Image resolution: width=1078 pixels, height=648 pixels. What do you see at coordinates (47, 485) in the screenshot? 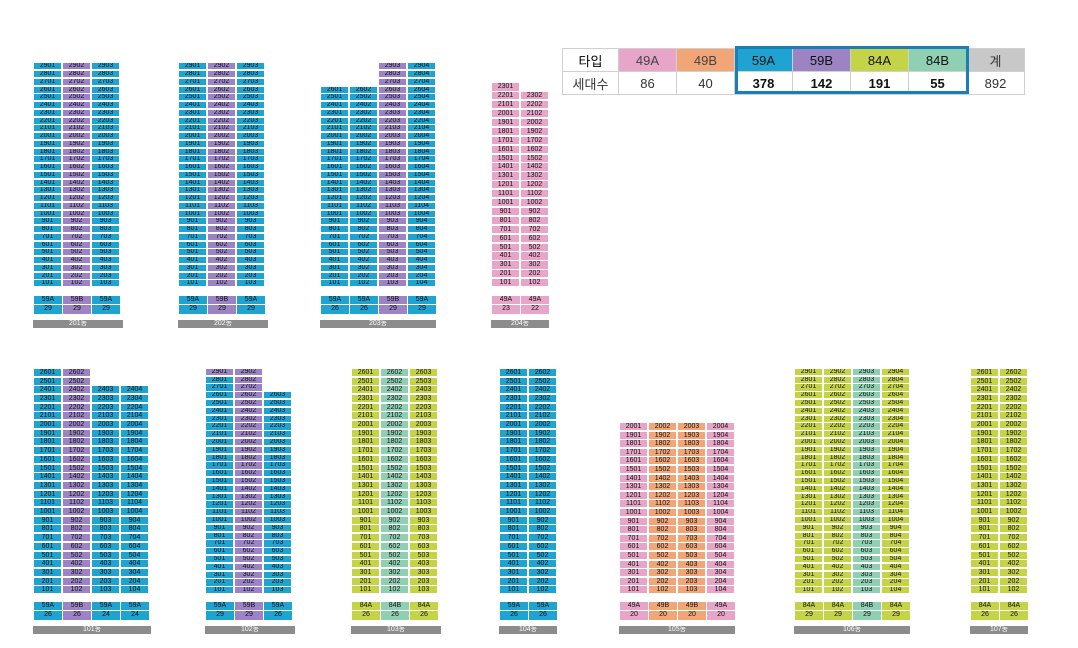
I see `unit-cell: 1301` at bounding box center [47, 485].